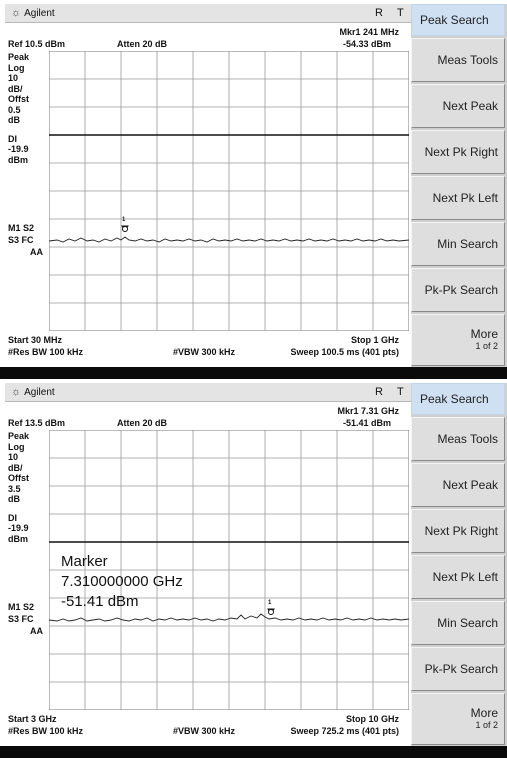  Describe the element at coordinates (37, 423) in the screenshot. I see `ref-level: Ref 13.5 dBm` at that location.